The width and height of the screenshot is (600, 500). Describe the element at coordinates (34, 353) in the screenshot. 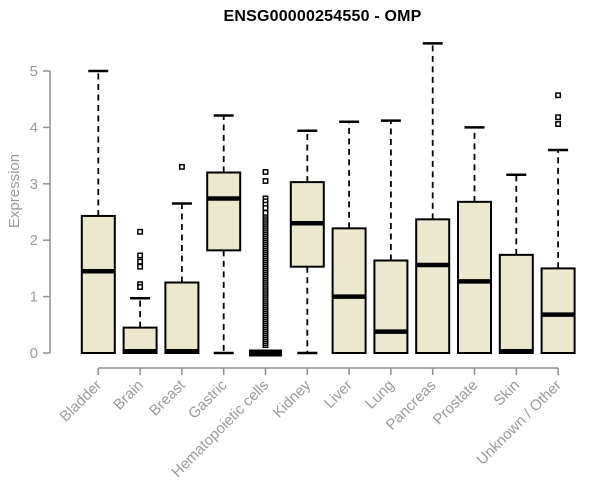

I see `y-axis-tick-label: 0` at that location.